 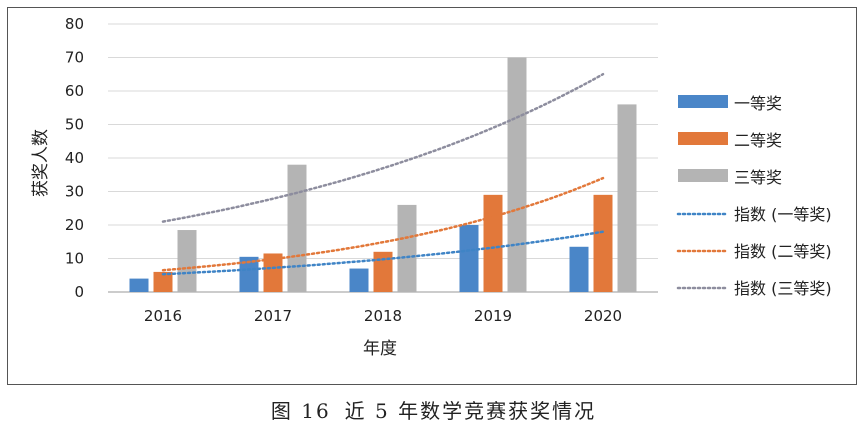 What do you see at coordinates (163, 316) in the screenshot?
I see `x-tick-label: 2016` at bounding box center [163, 316].